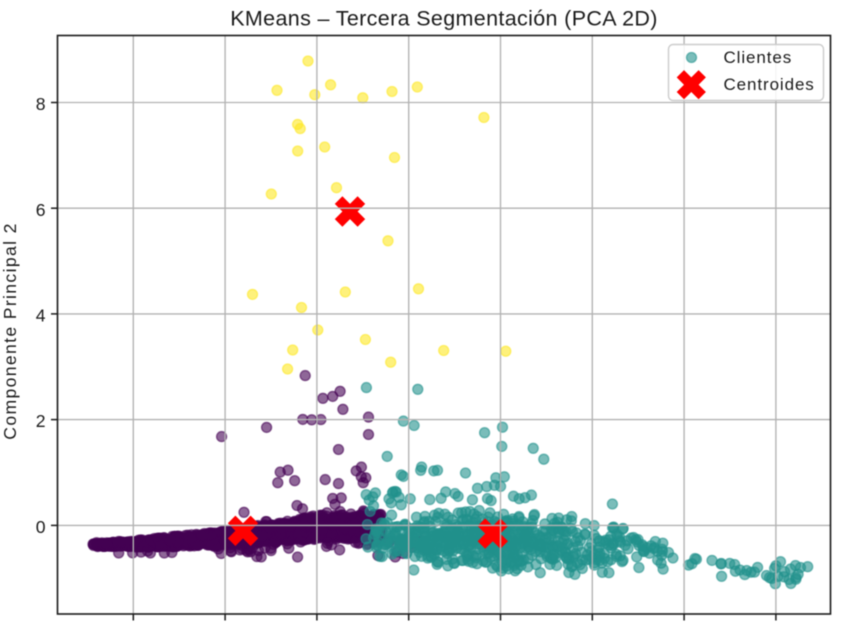 The width and height of the screenshot is (842, 623). What do you see at coordinates (41, 421) in the screenshot?
I see `svg-text: 2` at bounding box center [41, 421].